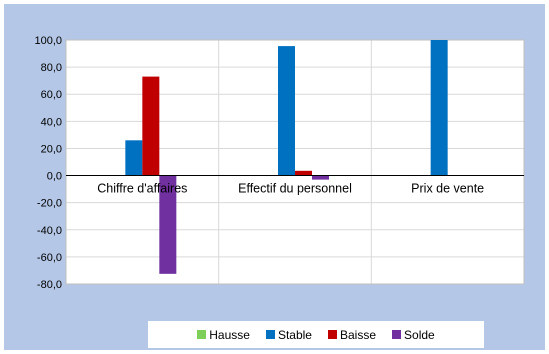  Describe the element at coordinates (295, 189) in the screenshot. I see `category-label: Effectif du personnel` at that location.